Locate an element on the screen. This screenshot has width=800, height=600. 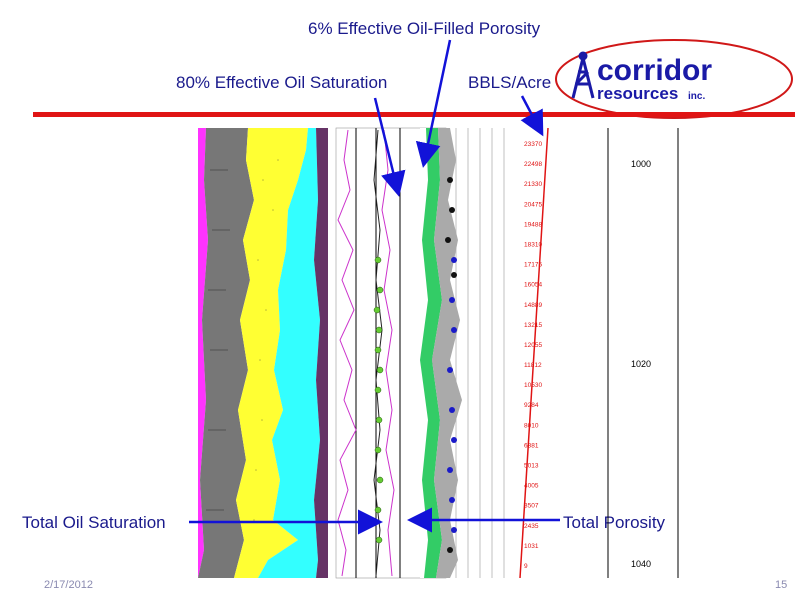
lithology-track is located at coordinates (263, 353).